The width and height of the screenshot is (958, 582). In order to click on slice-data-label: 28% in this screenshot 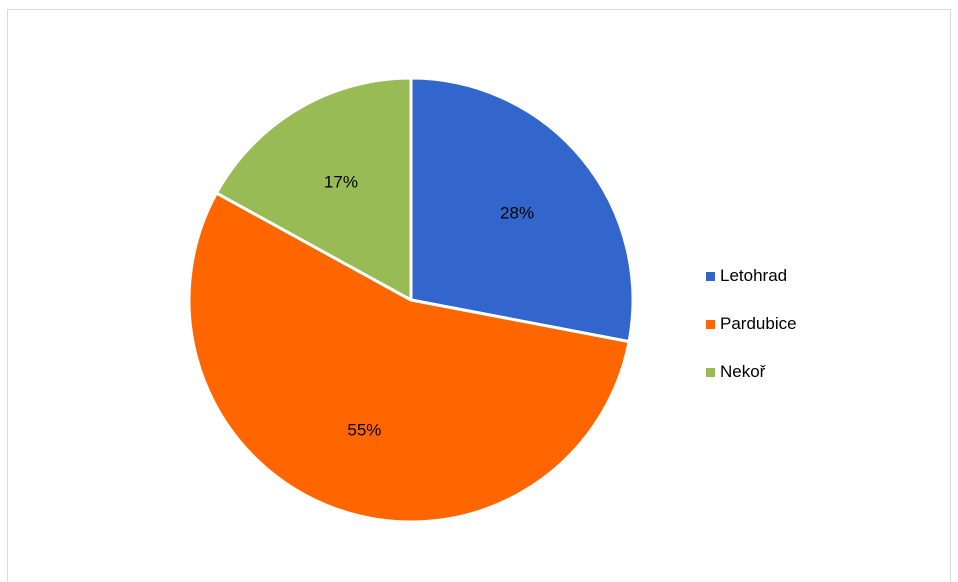, I will do `click(517, 212)`.